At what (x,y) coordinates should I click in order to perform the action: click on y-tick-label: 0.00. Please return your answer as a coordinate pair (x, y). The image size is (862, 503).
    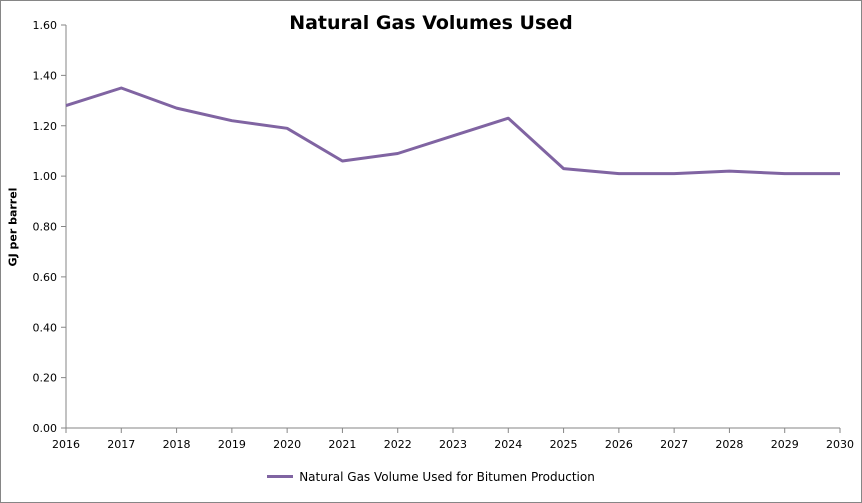
    Looking at the image, I should click on (45, 428).